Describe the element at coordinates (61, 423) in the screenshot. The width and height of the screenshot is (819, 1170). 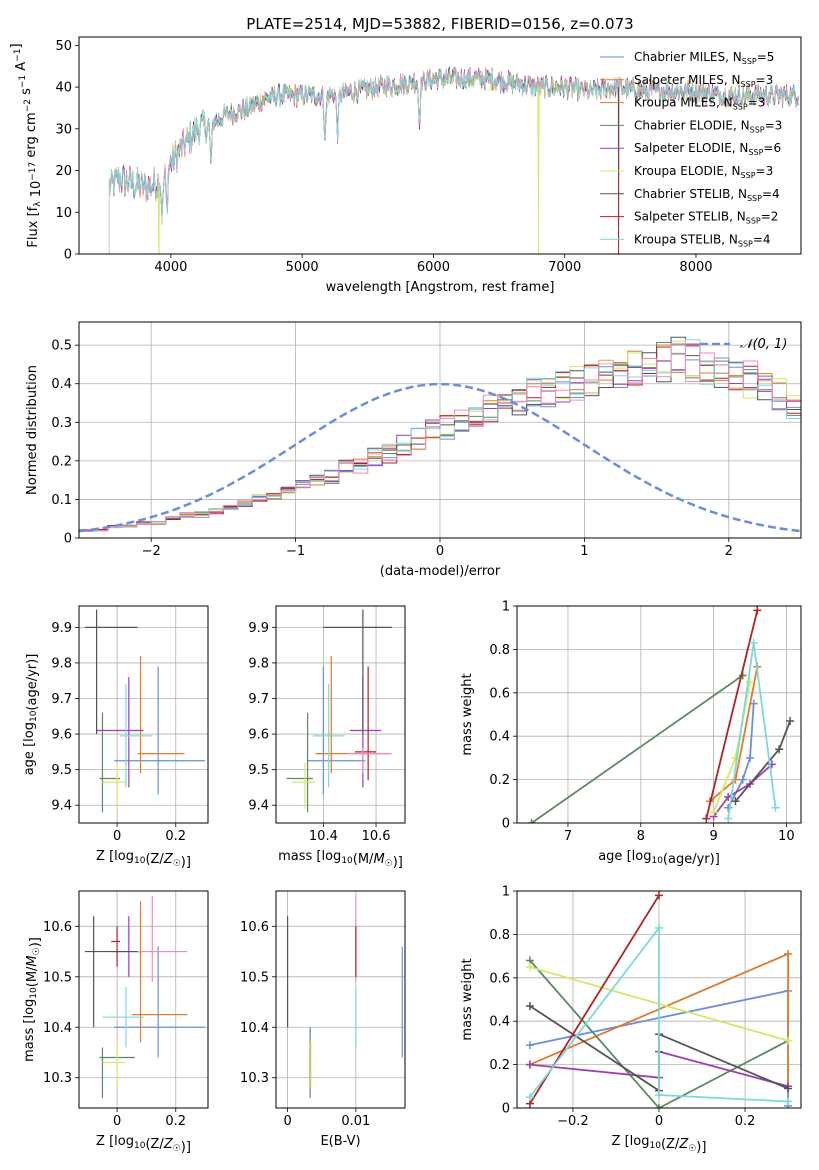
I see `y-tick-label: 0.3` at that location.